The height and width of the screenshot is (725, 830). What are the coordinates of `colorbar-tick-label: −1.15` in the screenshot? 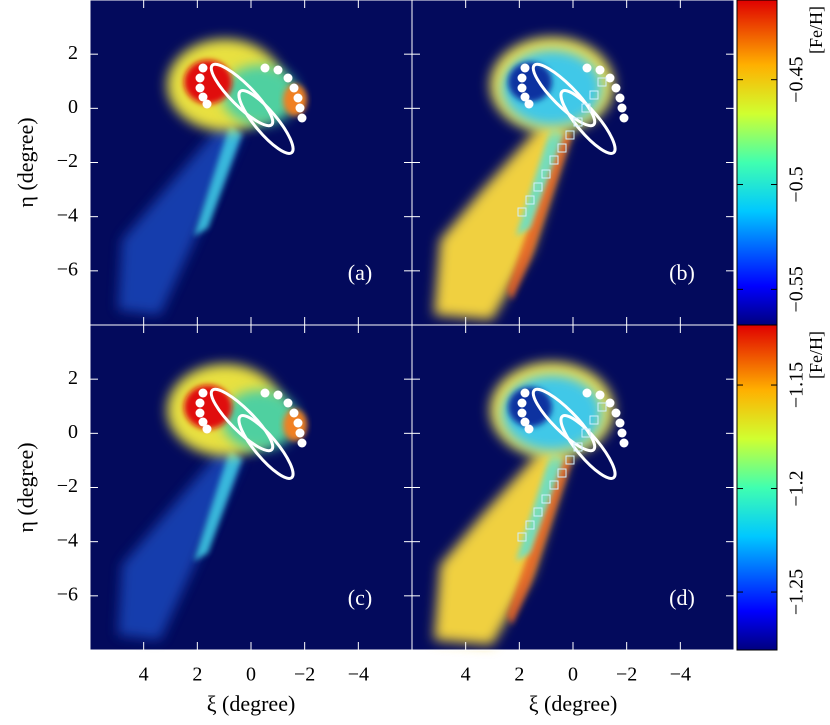 It's located at (797, 385).